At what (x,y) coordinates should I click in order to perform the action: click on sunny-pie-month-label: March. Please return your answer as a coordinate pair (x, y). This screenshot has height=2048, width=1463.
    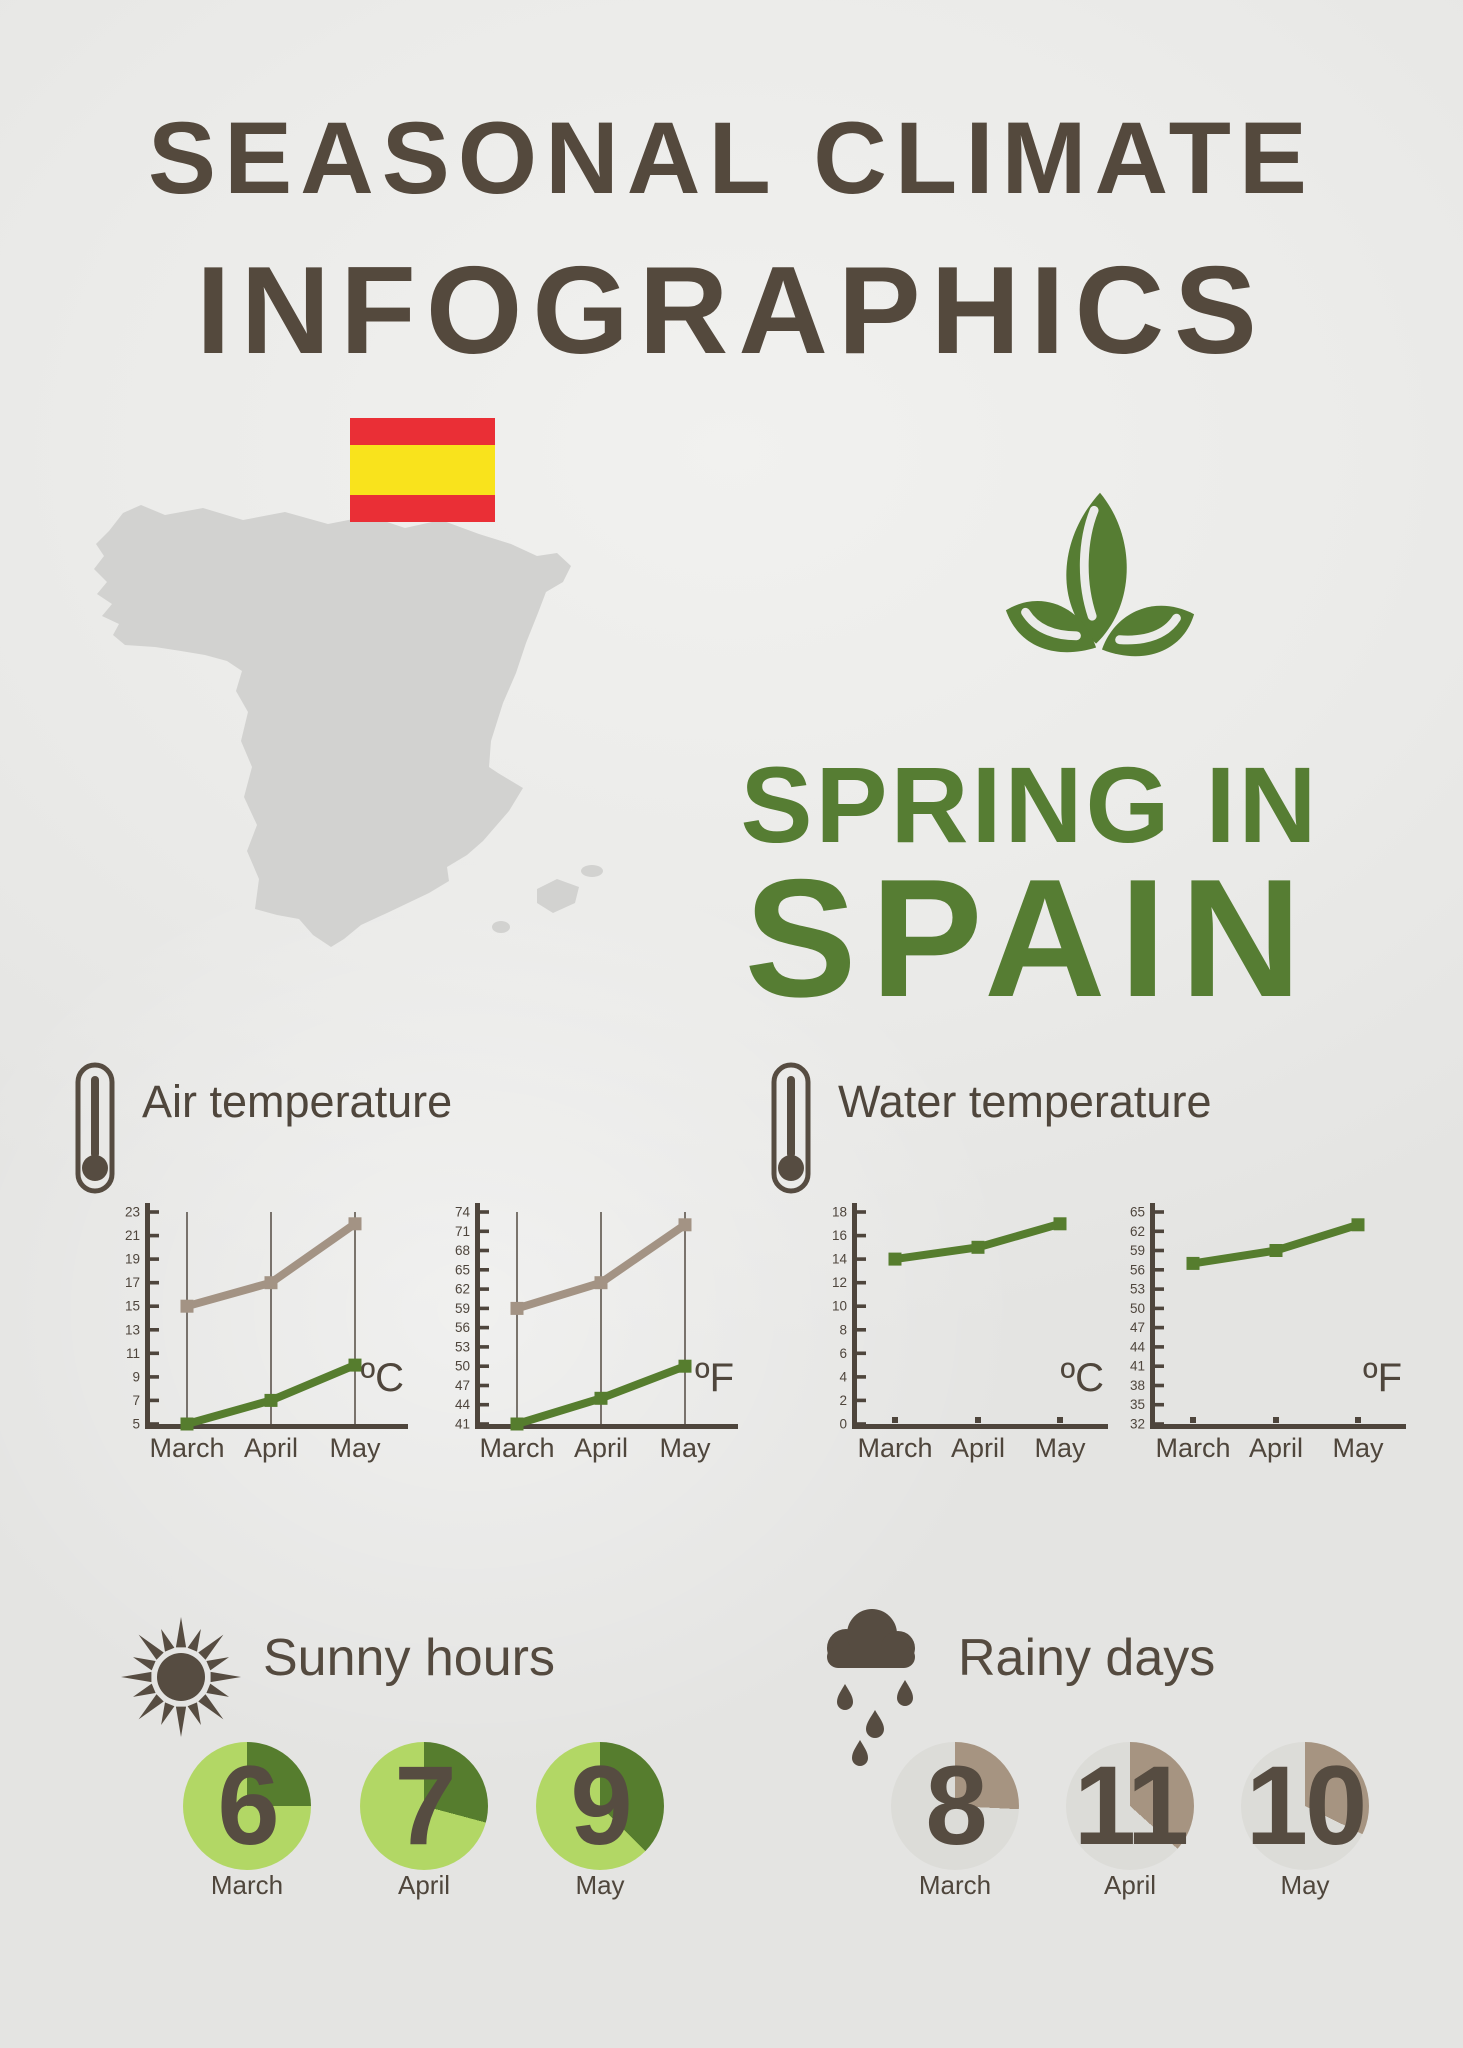
    Looking at the image, I should click on (247, 1885).